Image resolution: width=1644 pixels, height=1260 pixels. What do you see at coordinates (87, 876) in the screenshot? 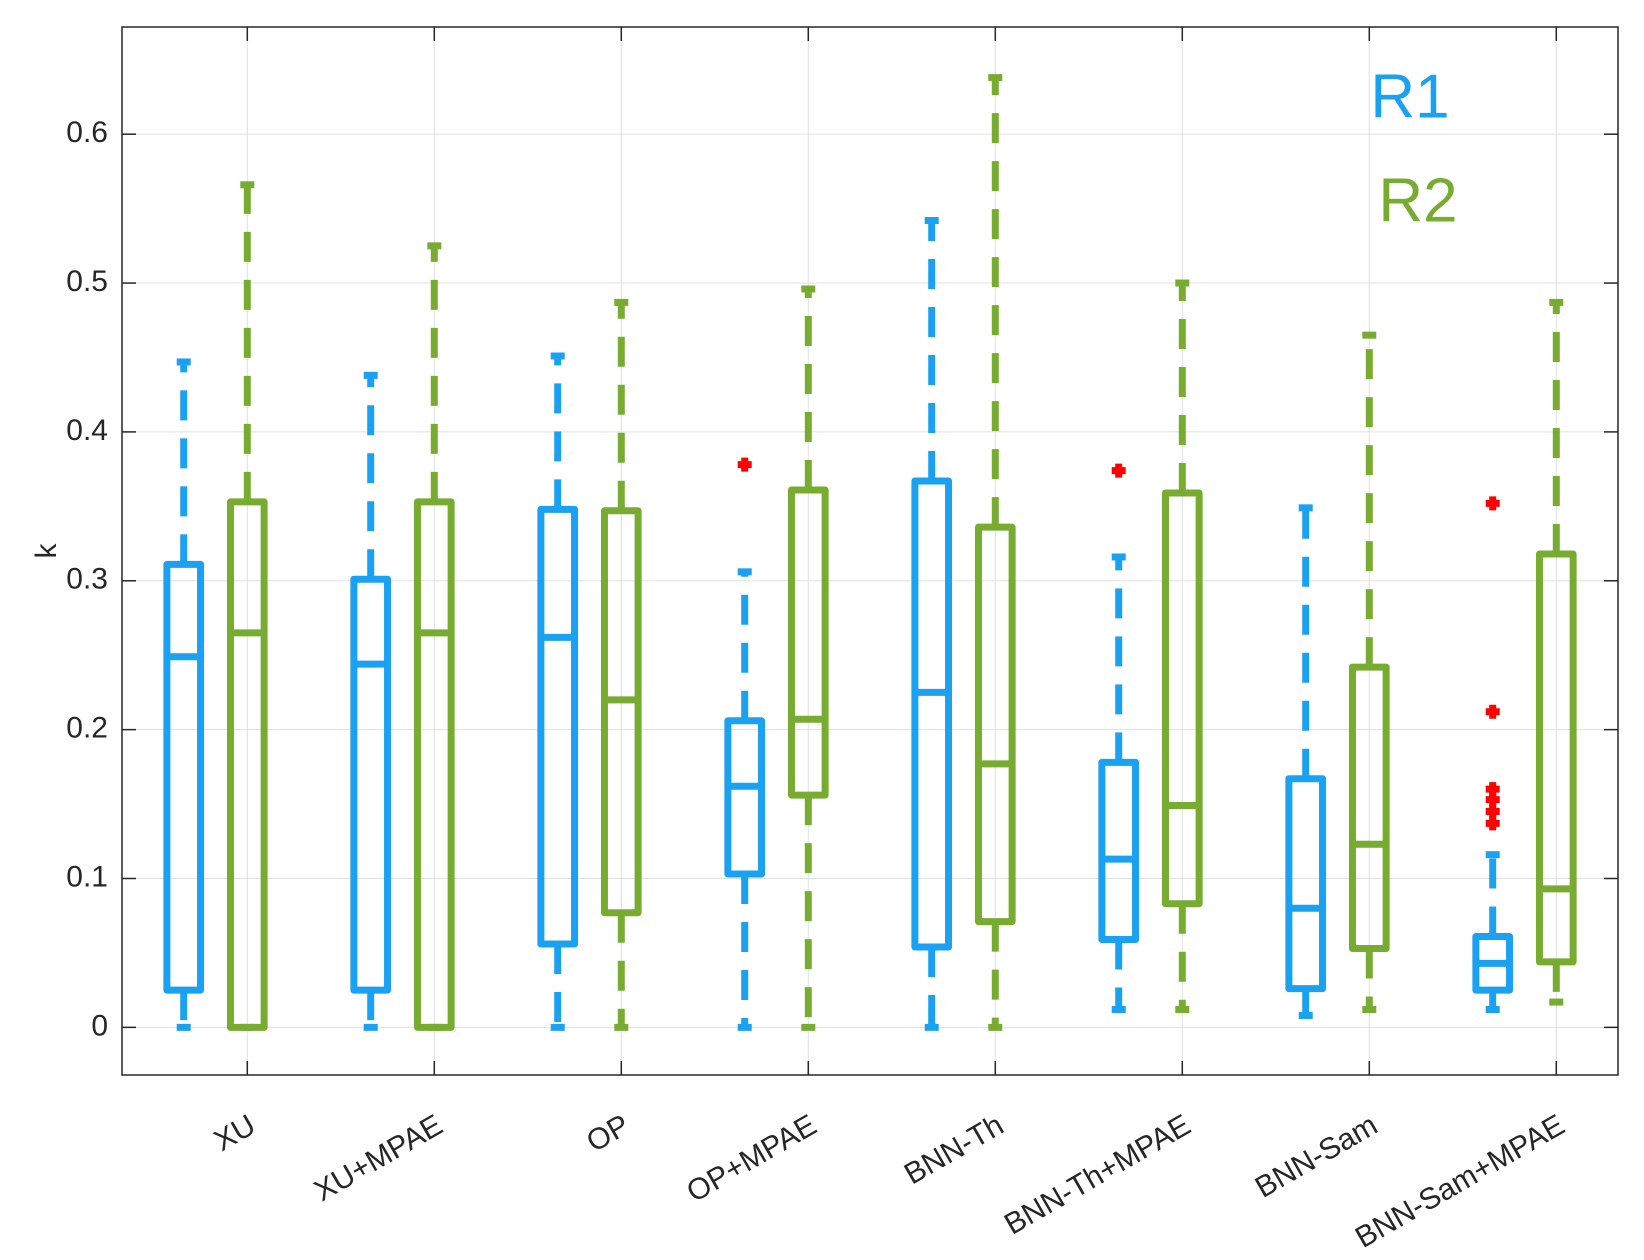
I see `y-tick-label: 0.1` at bounding box center [87, 876].